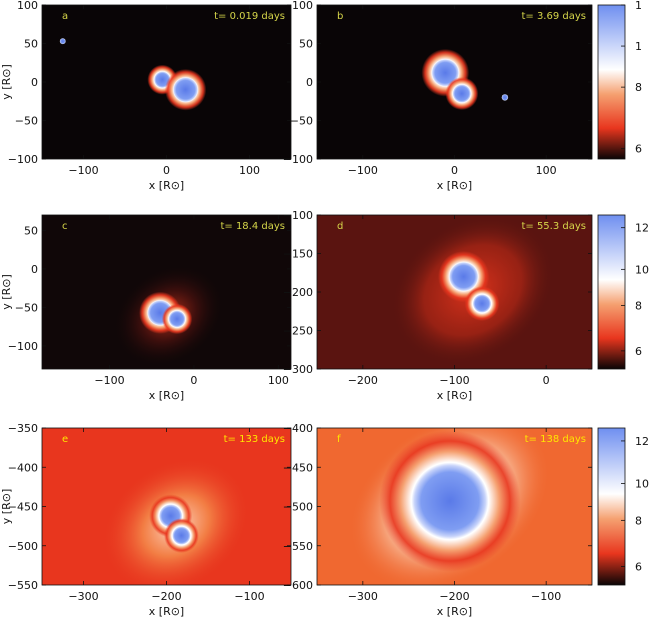 The height and width of the screenshot is (623, 651). Describe the element at coordinates (454, 611) in the screenshot. I see `panel-f-xlabel: x [R⊙]` at that location.